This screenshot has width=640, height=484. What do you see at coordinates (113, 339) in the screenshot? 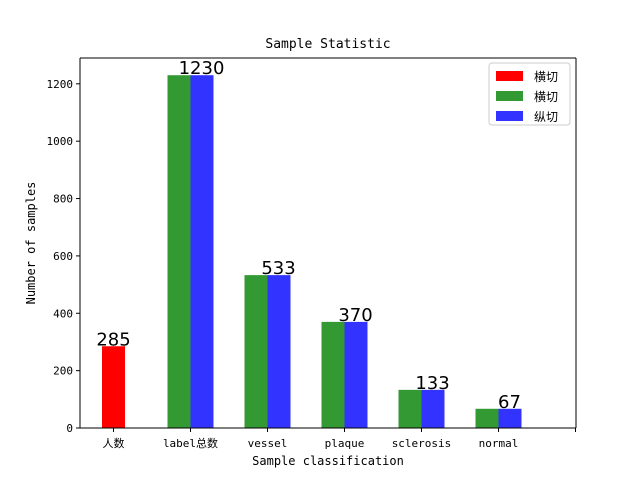
I see `data-label: 285` at bounding box center [113, 339].